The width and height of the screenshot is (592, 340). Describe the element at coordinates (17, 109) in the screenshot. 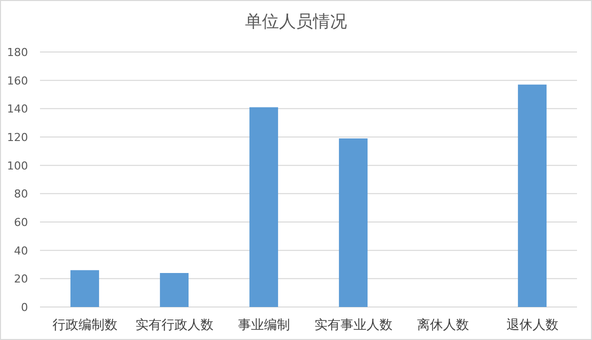

I see `y-tick-label: 140` at that location.